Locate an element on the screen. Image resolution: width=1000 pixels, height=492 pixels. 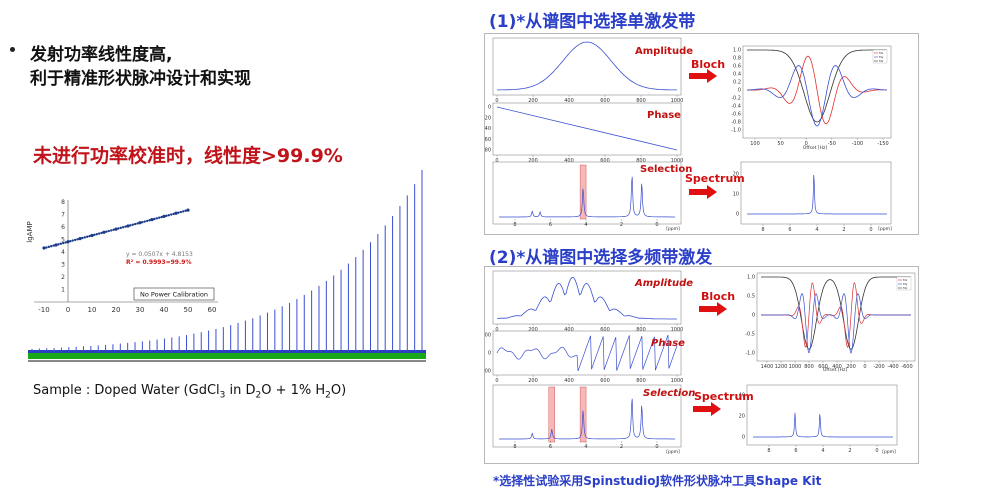
s2-selection-label: Selection is located at coordinates (669, 393).